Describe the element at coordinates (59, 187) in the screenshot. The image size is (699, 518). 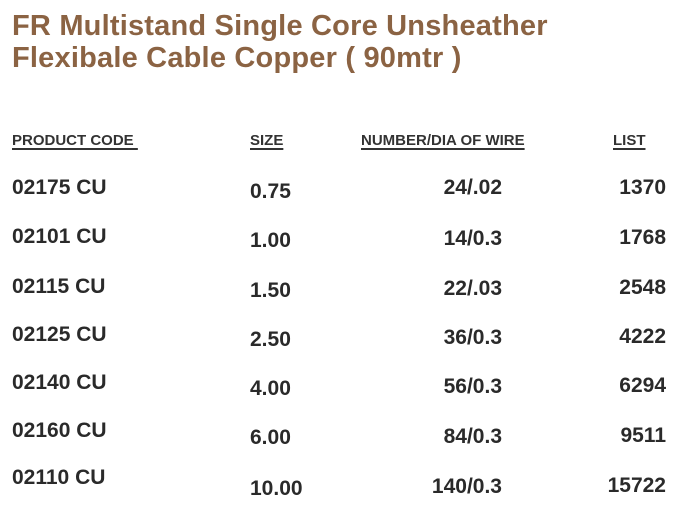
I see `product-code-cell: 02175 CU` at that location.